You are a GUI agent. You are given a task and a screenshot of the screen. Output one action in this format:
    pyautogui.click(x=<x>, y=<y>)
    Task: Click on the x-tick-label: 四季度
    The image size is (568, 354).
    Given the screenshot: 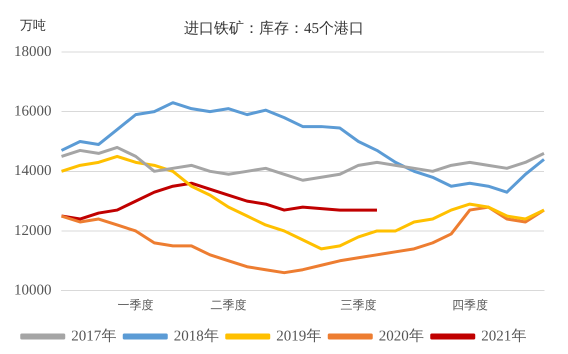 What is the action you would take?
    pyautogui.click(x=470, y=305)
    